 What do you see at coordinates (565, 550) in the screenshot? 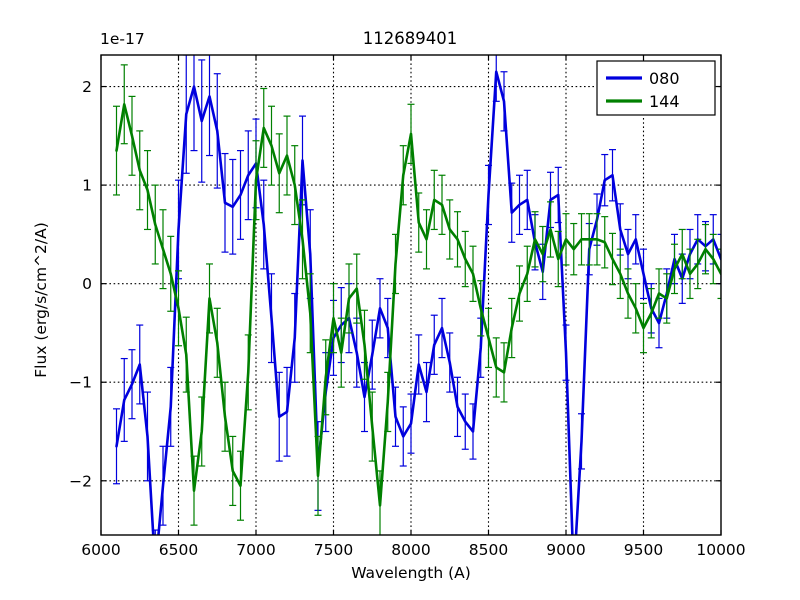
I see `x-tick-label: 9000` at bounding box center [565, 550].